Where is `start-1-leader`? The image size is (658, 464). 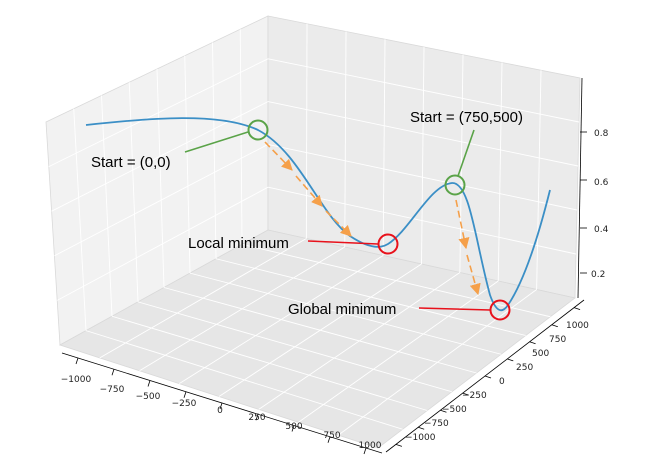
start-1-leader is located at coordinates (216, 142).